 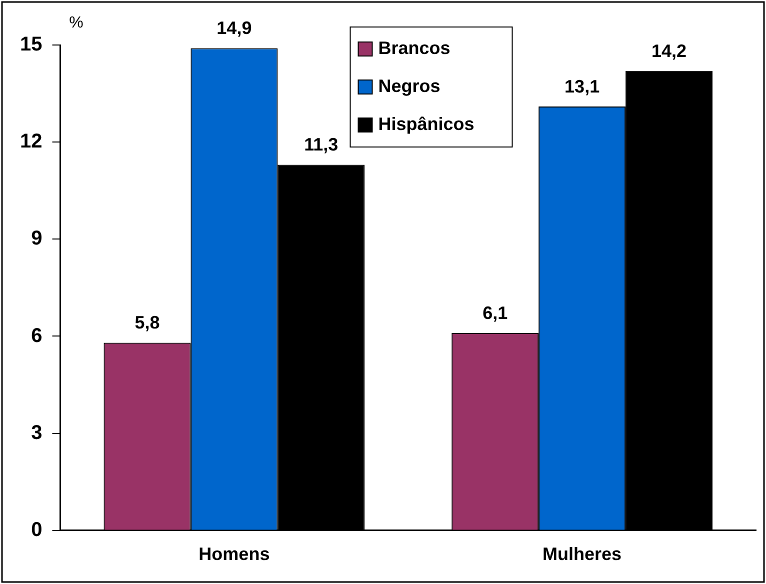 What do you see at coordinates (36, 335) in the screenshot?
I see `y-tick-label: 6` at bounding box center [36, 335].